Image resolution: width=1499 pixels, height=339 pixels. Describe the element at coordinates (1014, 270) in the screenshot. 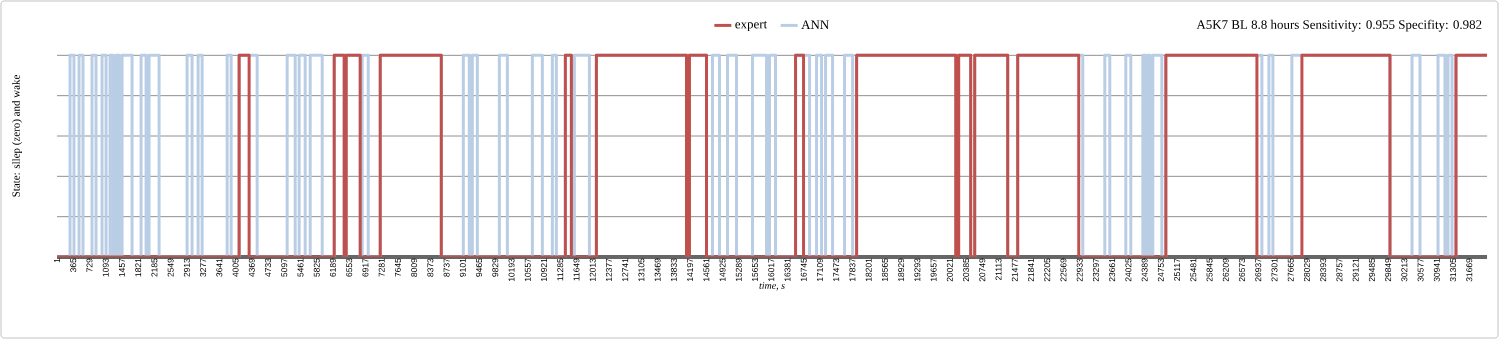

I see `x-tick-label: 21477` at that location.